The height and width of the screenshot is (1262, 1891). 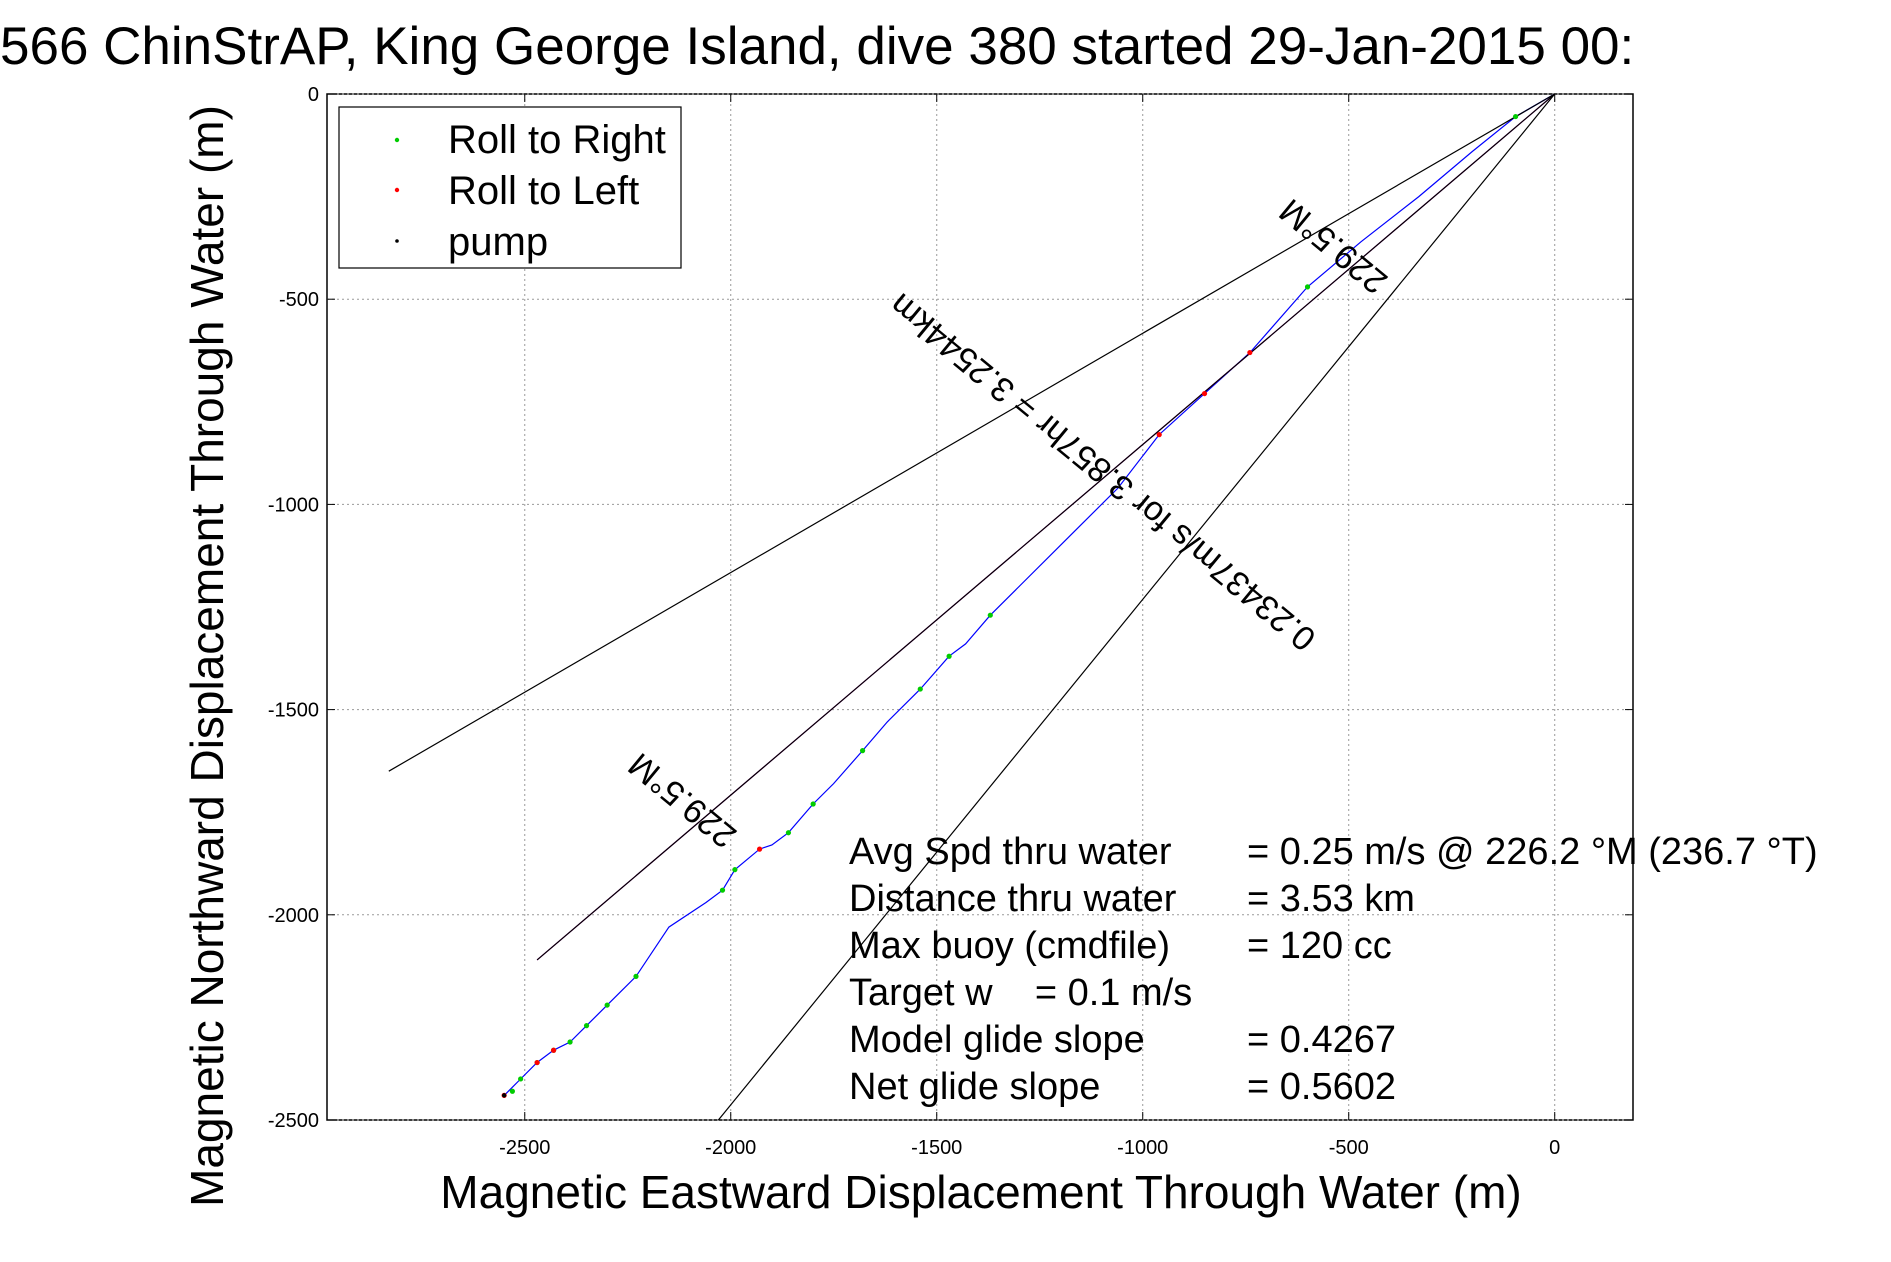 What do you see at coordinates (293, 711) in the screenshot?
I see `y-tick-label: -1500` at bounding box center [293, 711].